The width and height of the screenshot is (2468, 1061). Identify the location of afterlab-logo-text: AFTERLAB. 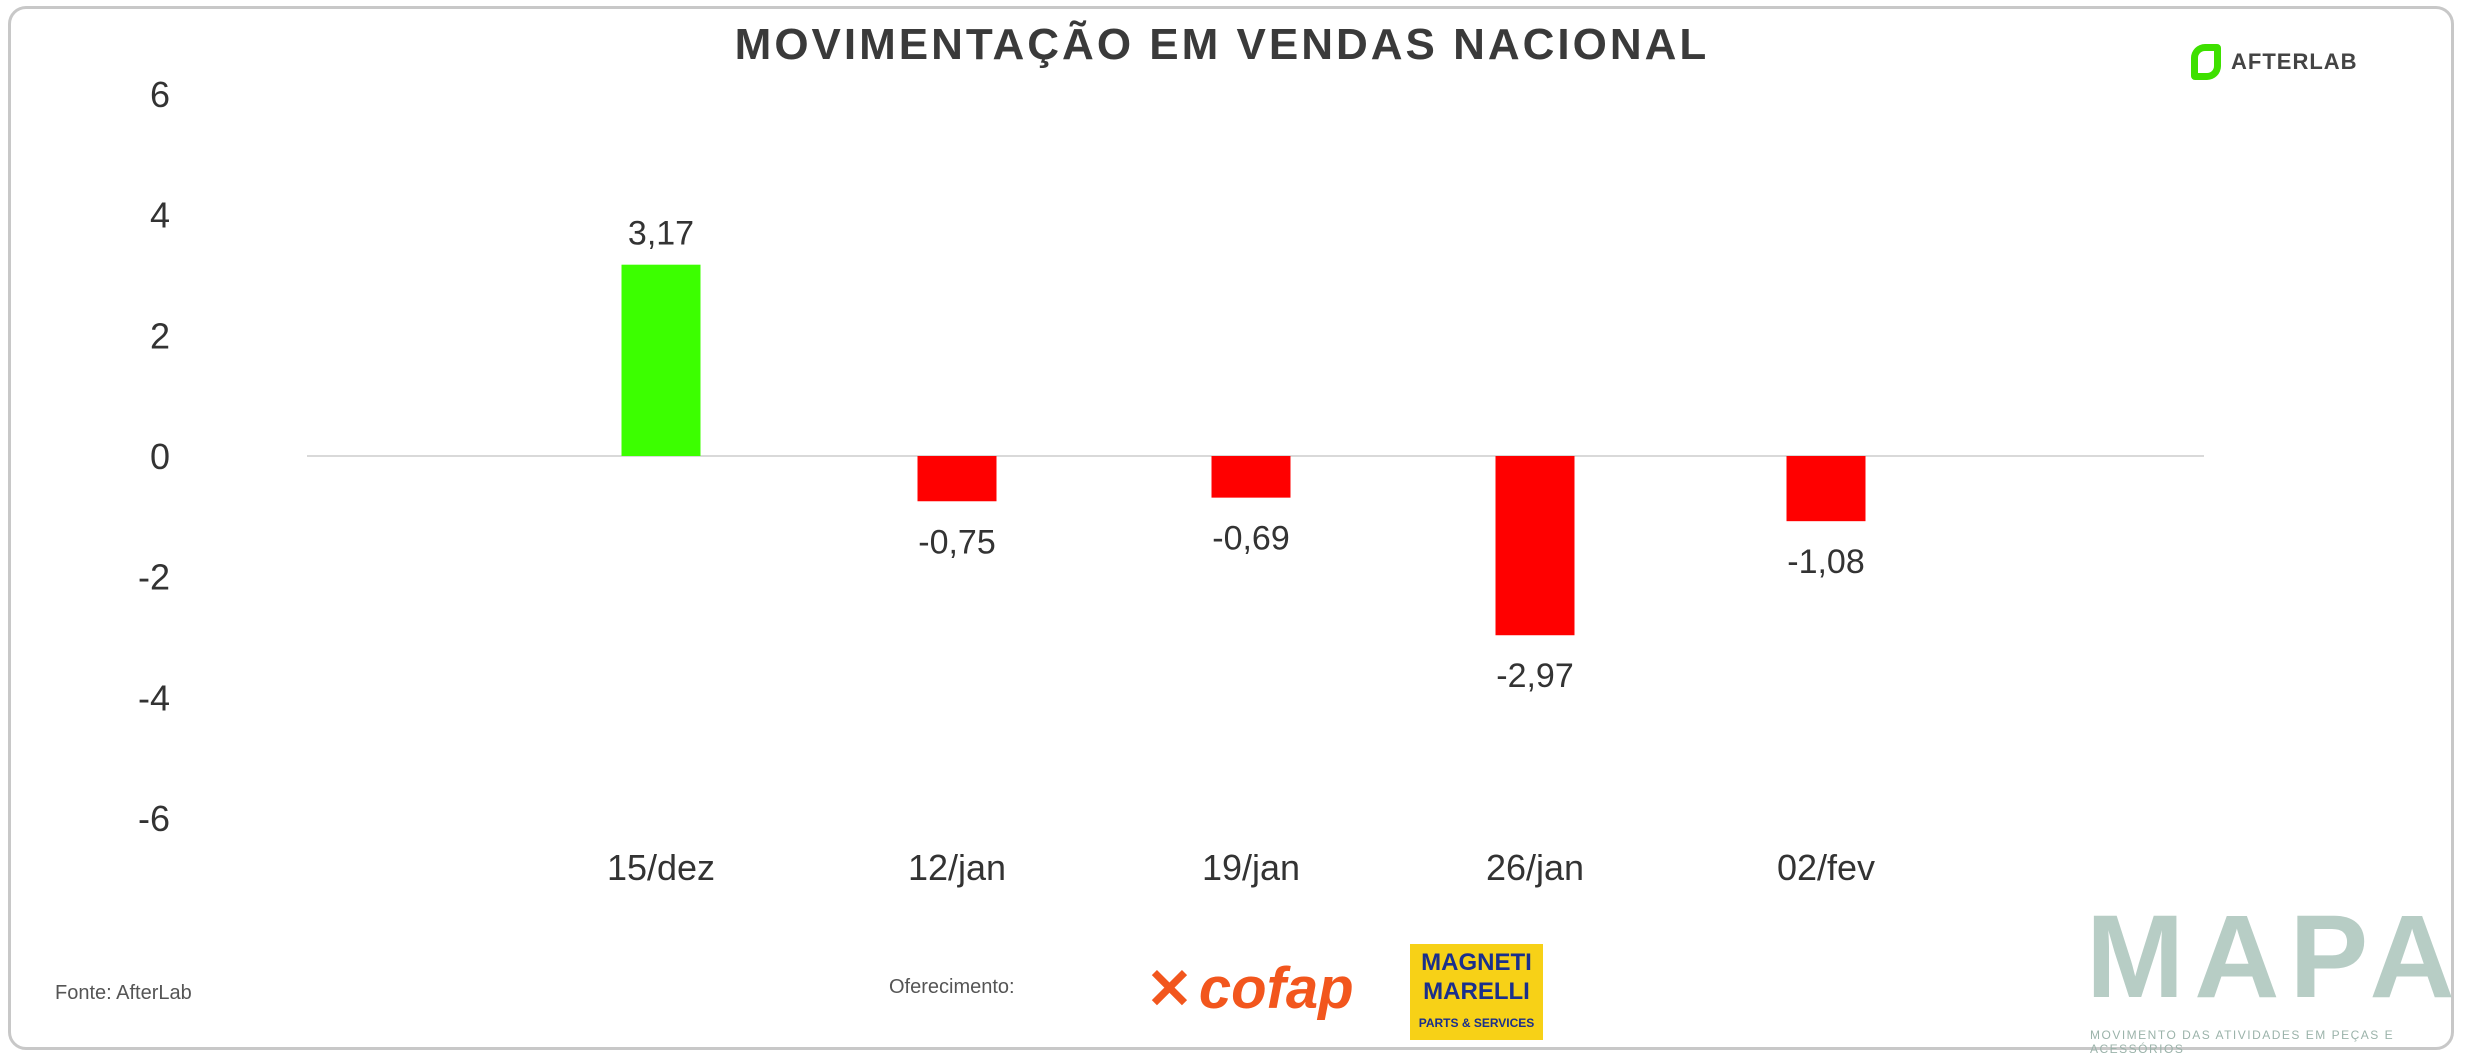
(2294, 61).